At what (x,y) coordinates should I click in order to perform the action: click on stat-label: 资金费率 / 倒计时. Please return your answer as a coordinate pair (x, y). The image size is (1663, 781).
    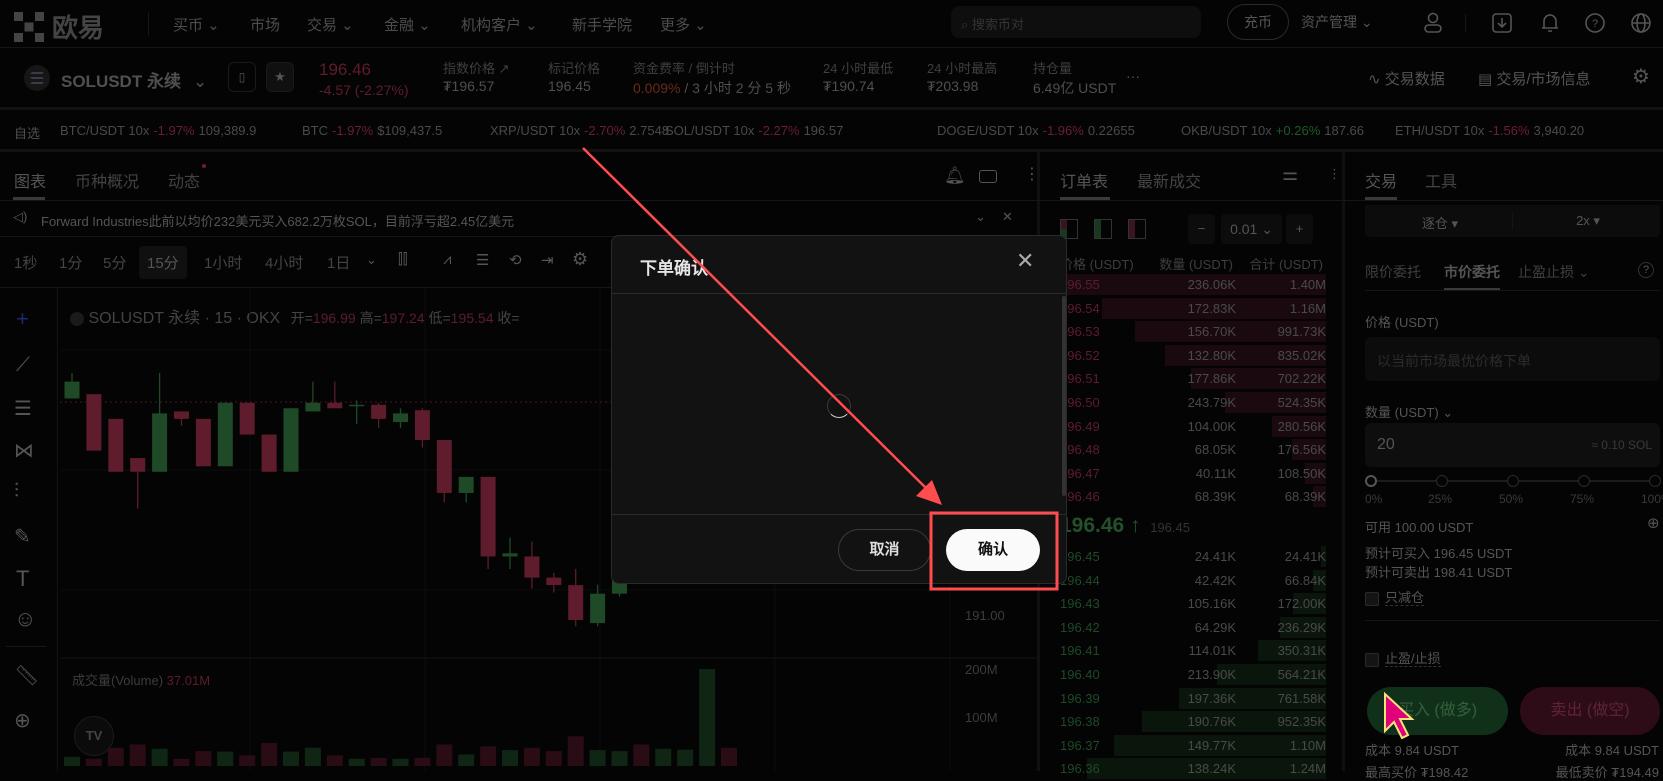
    Looking at the image, I should click on (684, 68).